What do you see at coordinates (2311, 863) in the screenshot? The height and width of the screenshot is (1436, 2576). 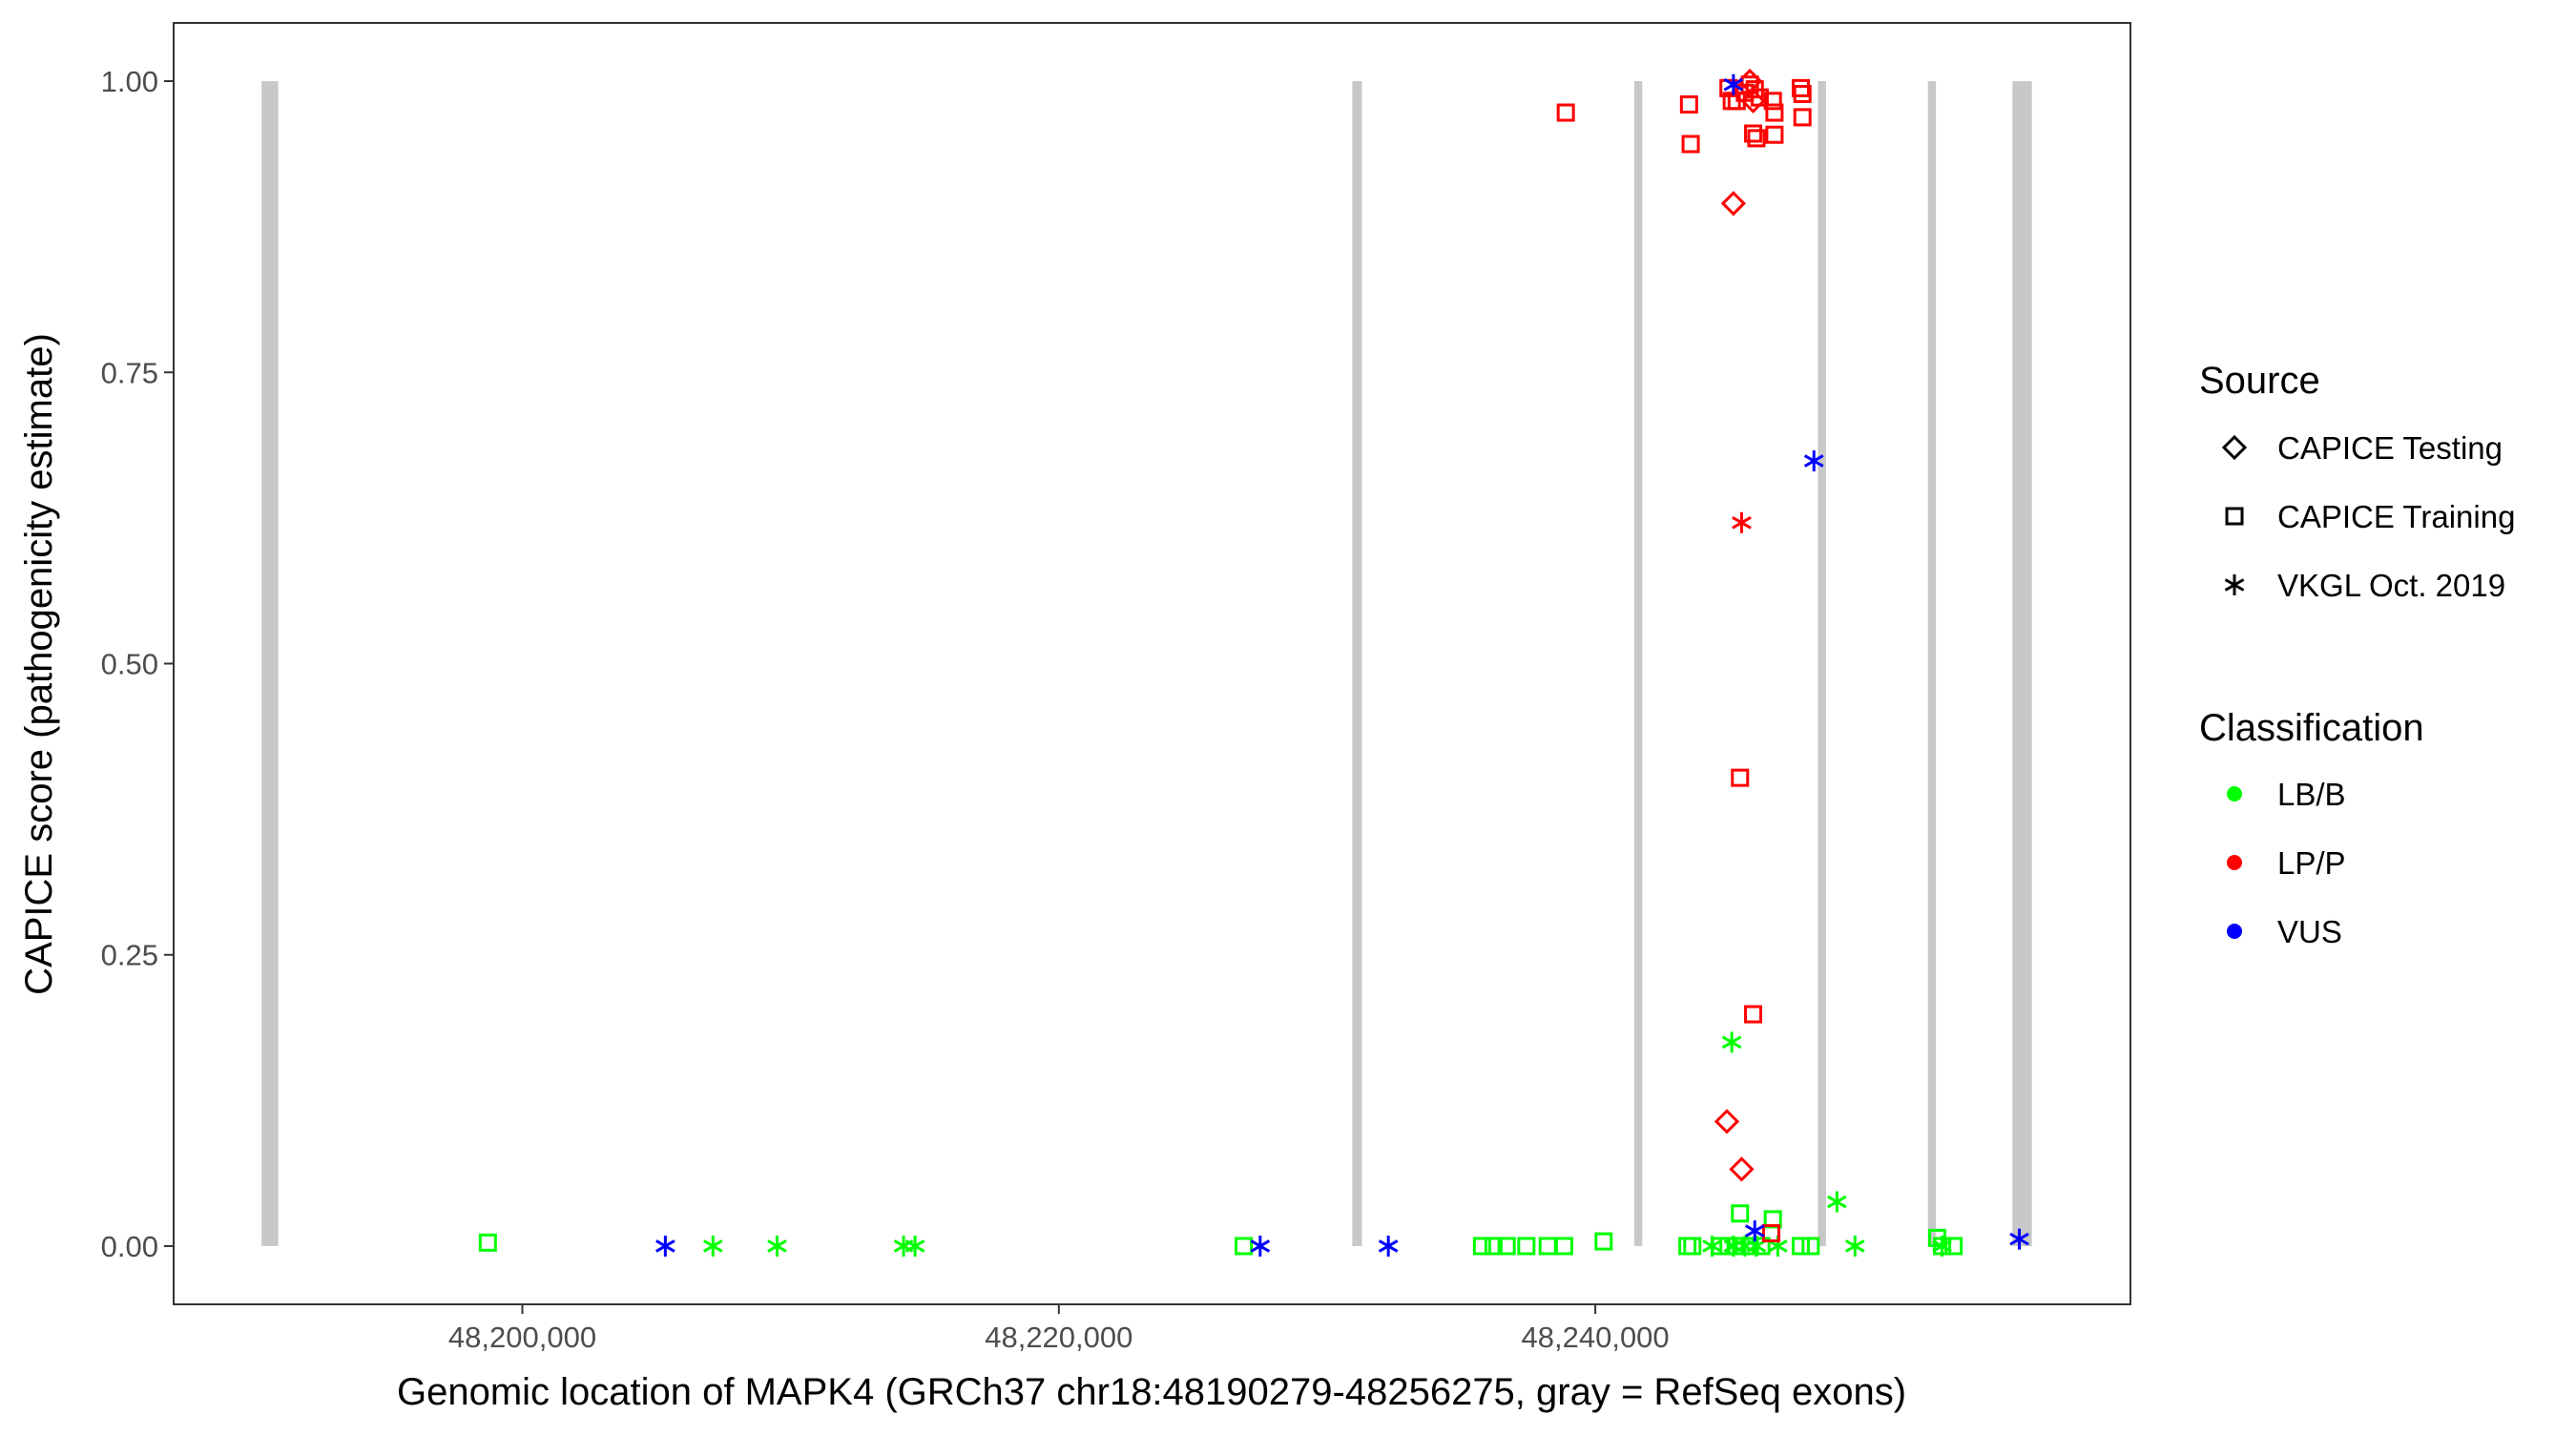 I see `legend-item-label: LP/P` at bounding box center [2311, 863].